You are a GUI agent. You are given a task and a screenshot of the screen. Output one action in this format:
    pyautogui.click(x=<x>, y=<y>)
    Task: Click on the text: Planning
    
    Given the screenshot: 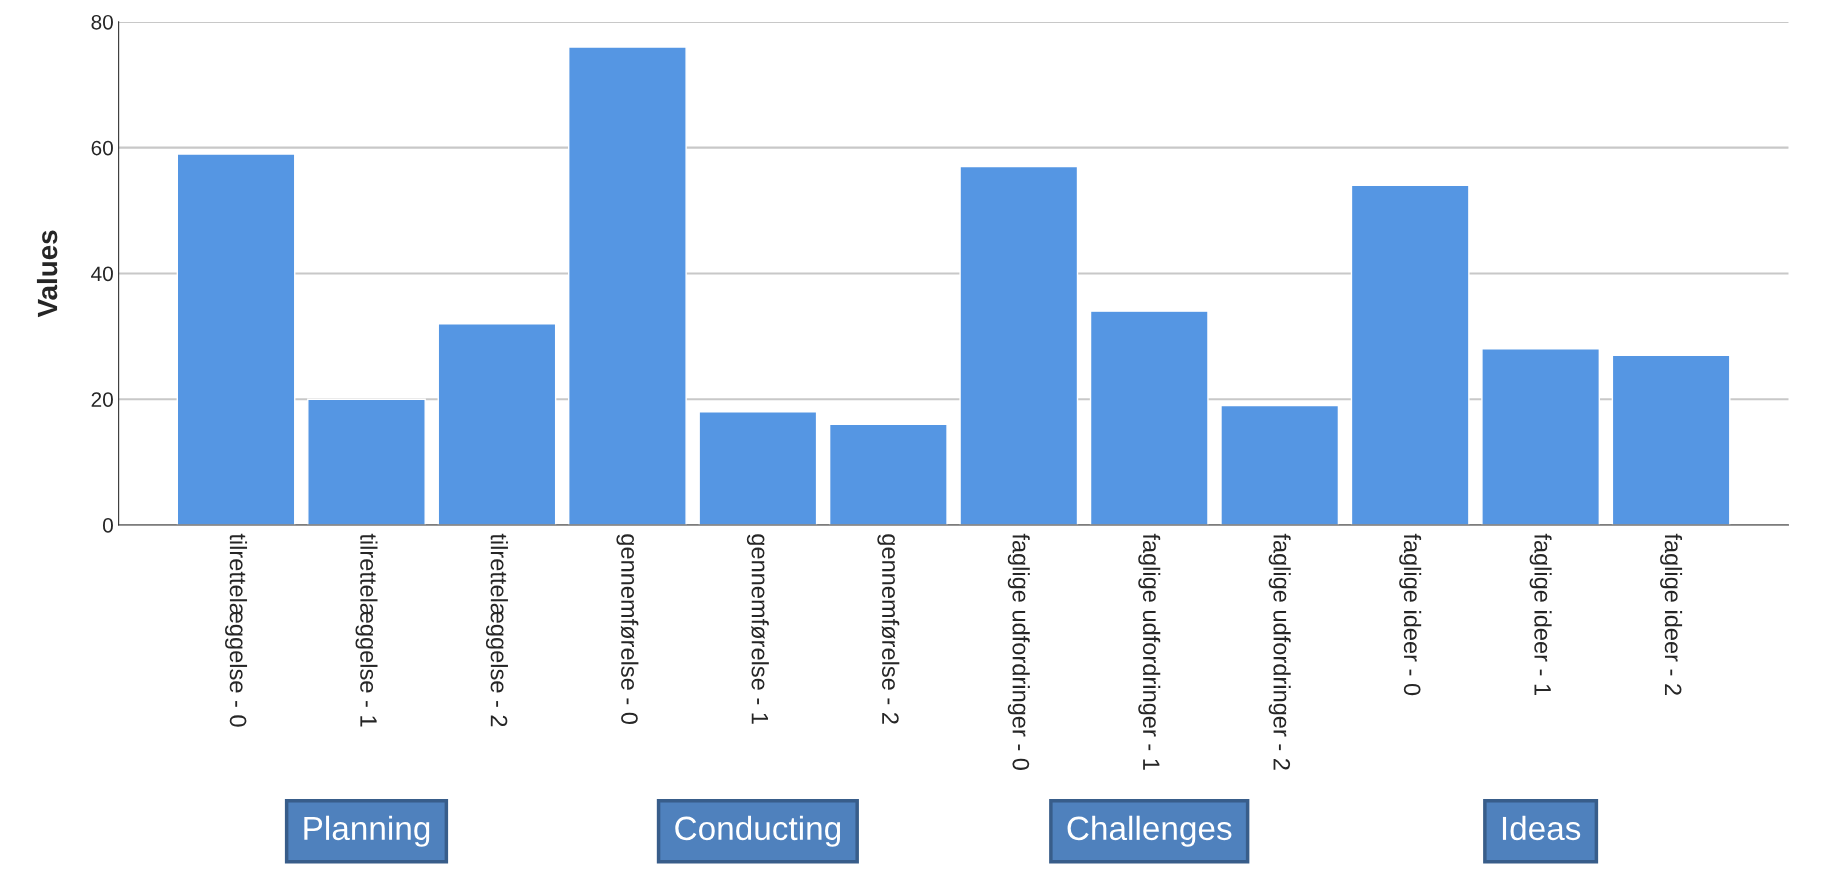 What is the action you would take?
    pyautogui.click(x=367, y=831)
    